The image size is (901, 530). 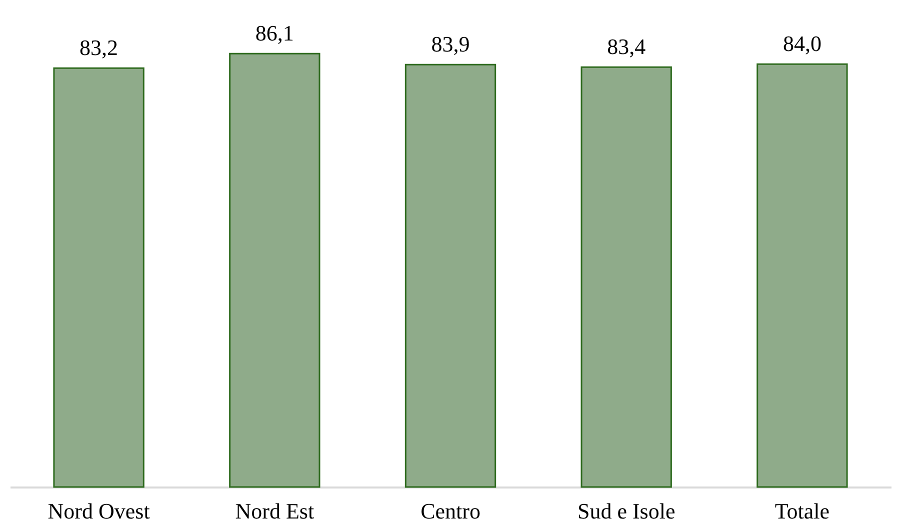 What do you see at coordinates (802, 511) in the screenshot?
I see `x-tick-label: Totale` at bounding box center [802, 511].